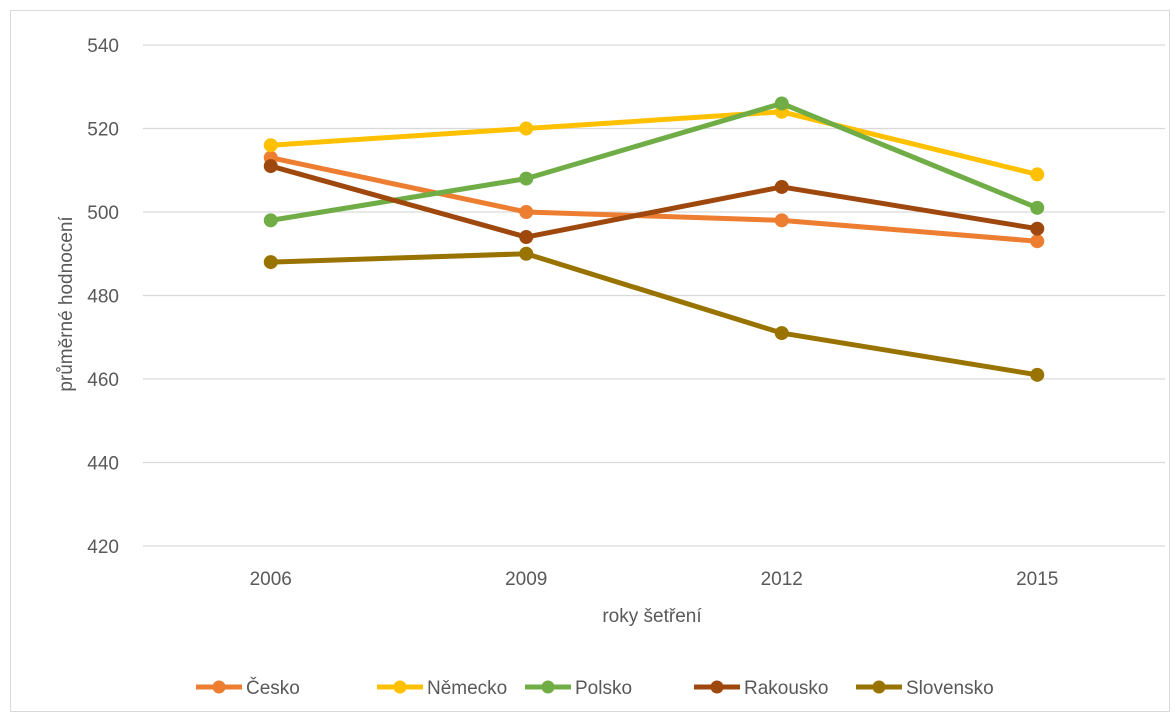  I want to click on legend-item: Česko, so click(248, 688).